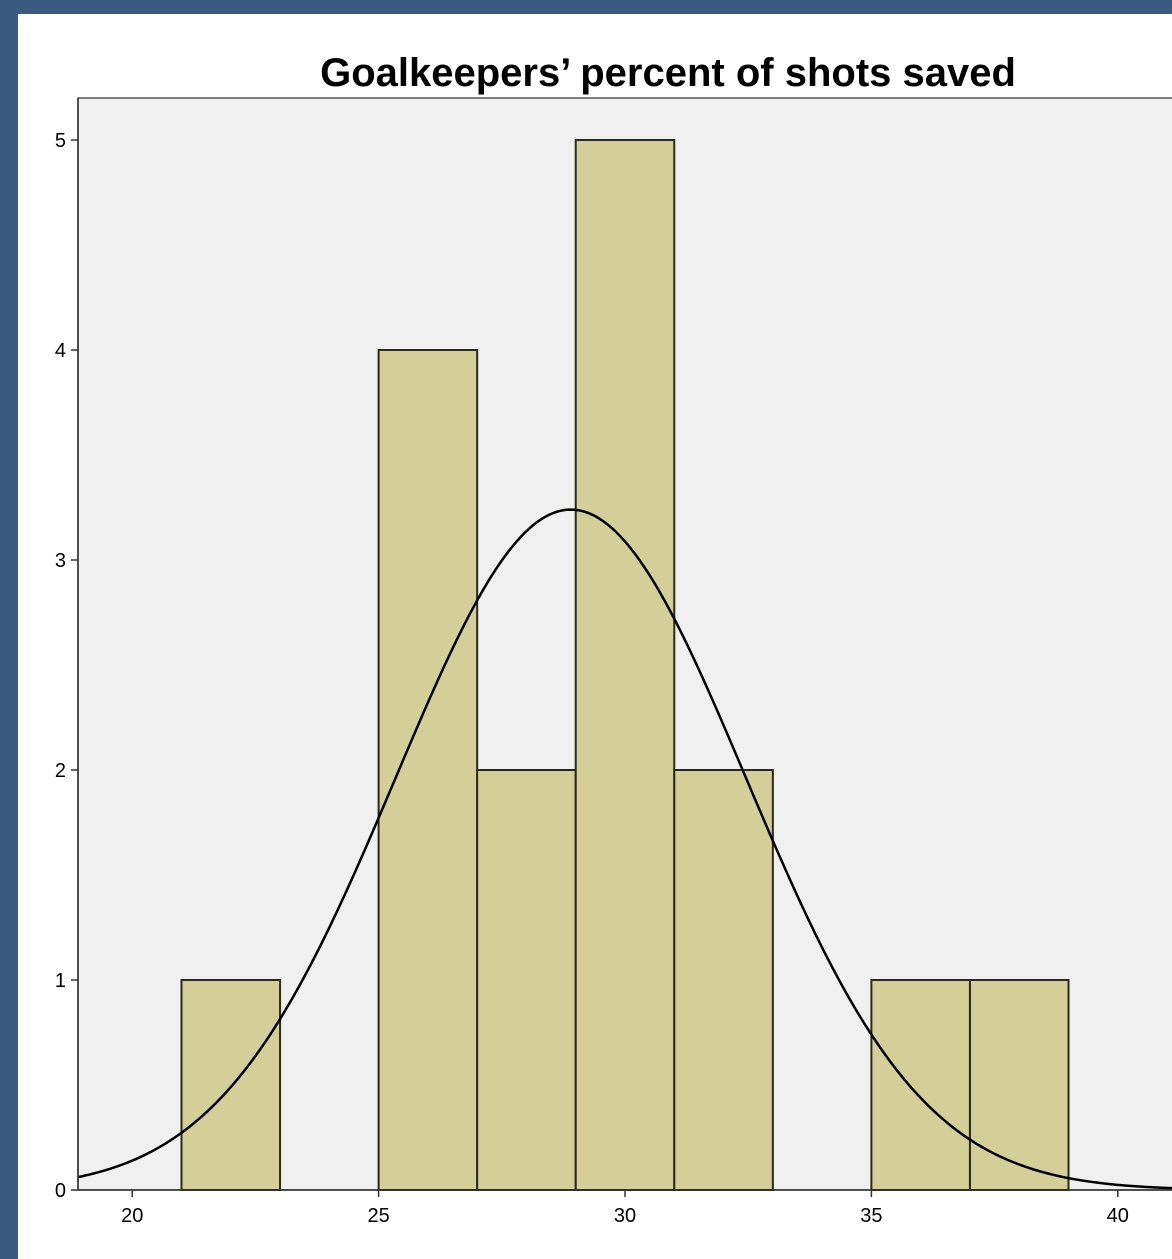 Image resolution: width=1172 pixels, height=1259 pixels. What do you see at coordinates (60, 1191) in the screenshot?
I see `y-tick-label-0: 0` at bounding box center [60, 1191].